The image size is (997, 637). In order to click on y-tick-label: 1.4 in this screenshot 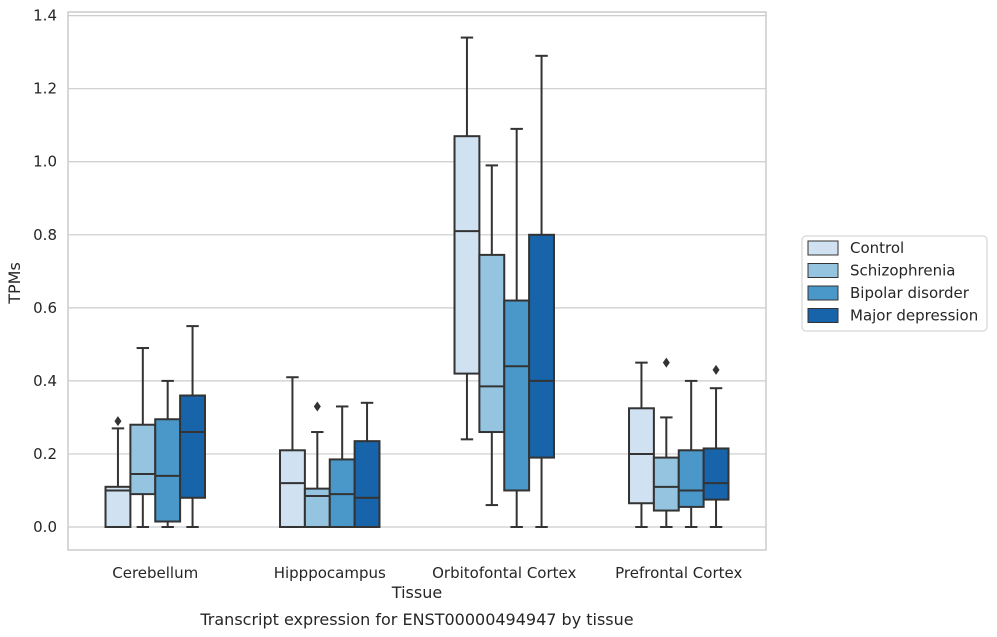, I will do `click(45, 16)`.